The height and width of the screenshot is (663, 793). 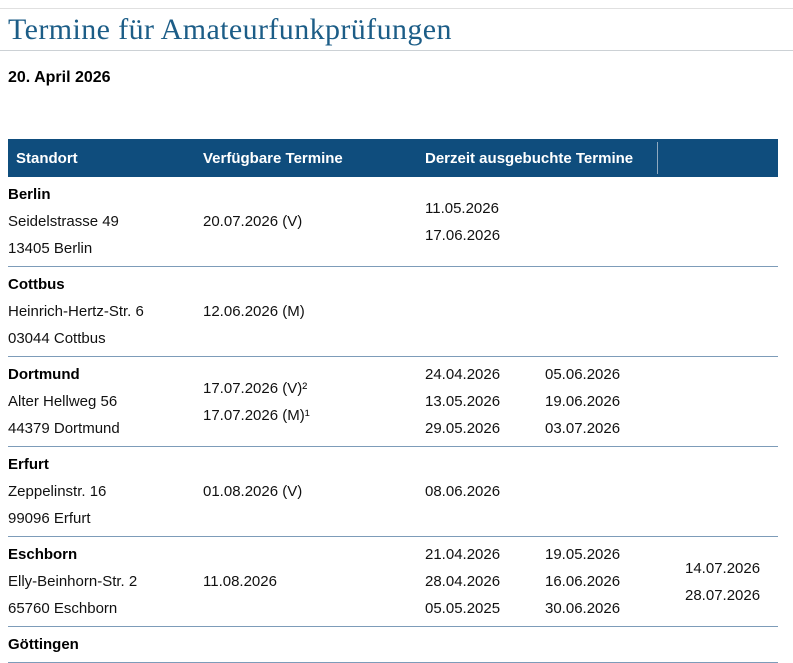 What do you see at coordinates (463, 374) in the screenshot?
I see `booked-date: 24.04.2026` at bounding box center [463, 374].